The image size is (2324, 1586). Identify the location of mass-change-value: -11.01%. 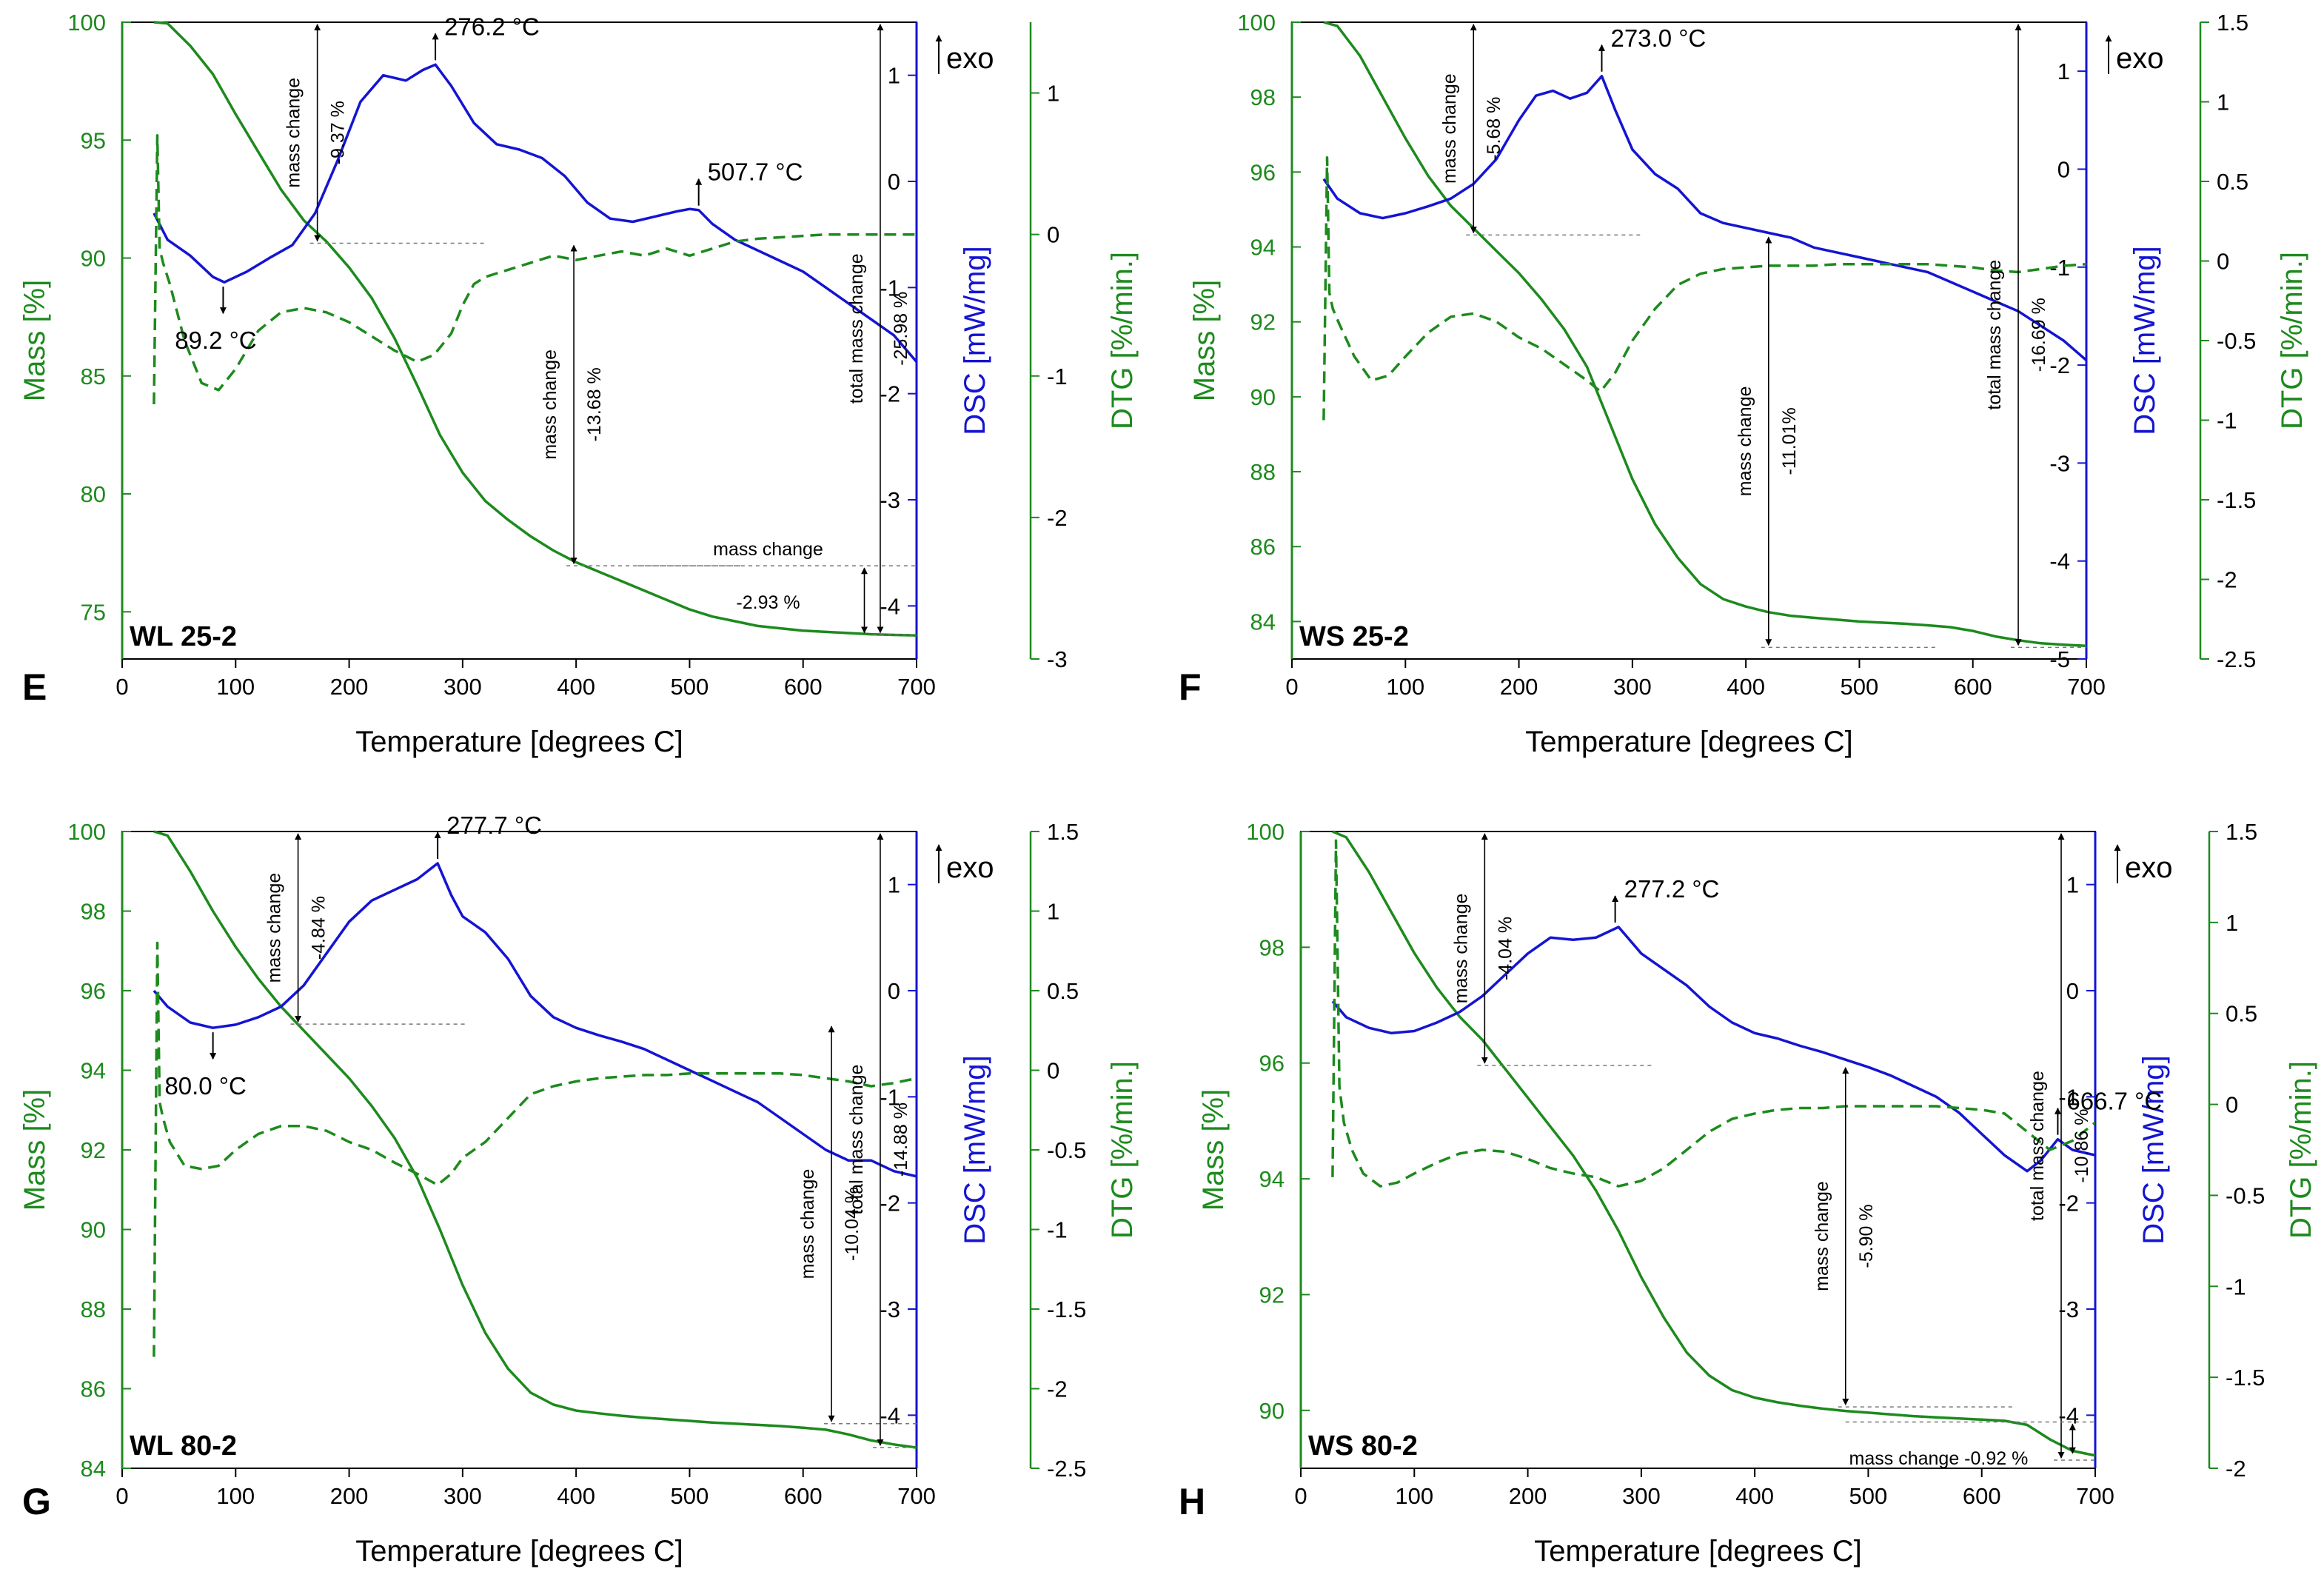
(1790, 441).